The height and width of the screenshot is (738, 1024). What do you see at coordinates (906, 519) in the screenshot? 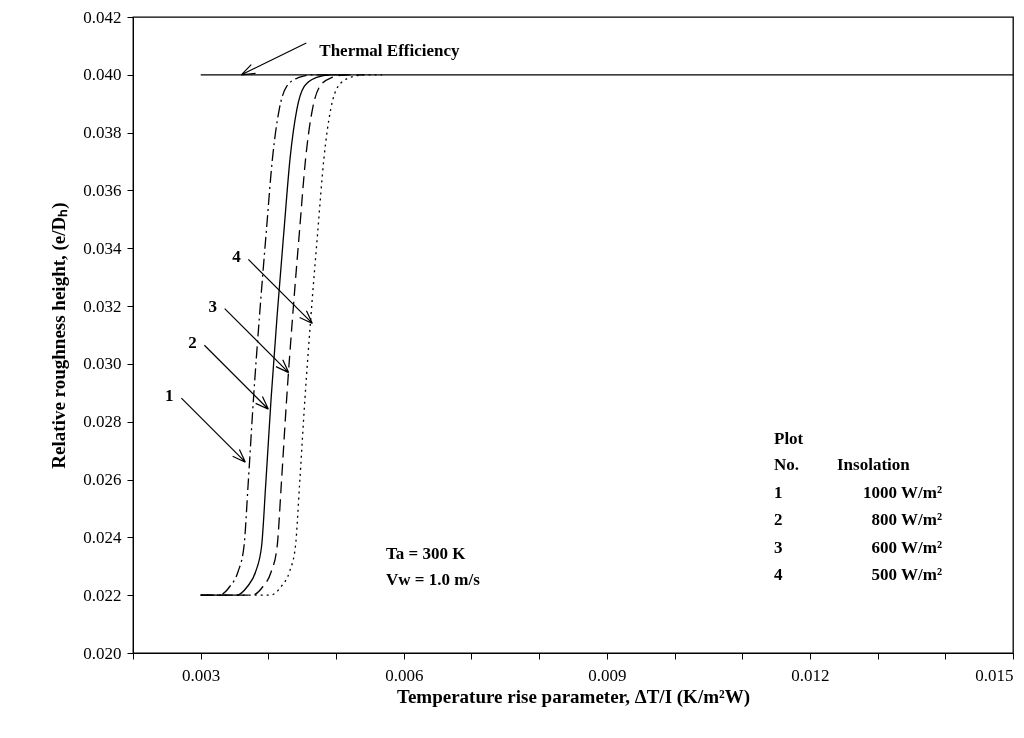
I see `annotation: 800 W/m²` at bounding box center [906, 519].